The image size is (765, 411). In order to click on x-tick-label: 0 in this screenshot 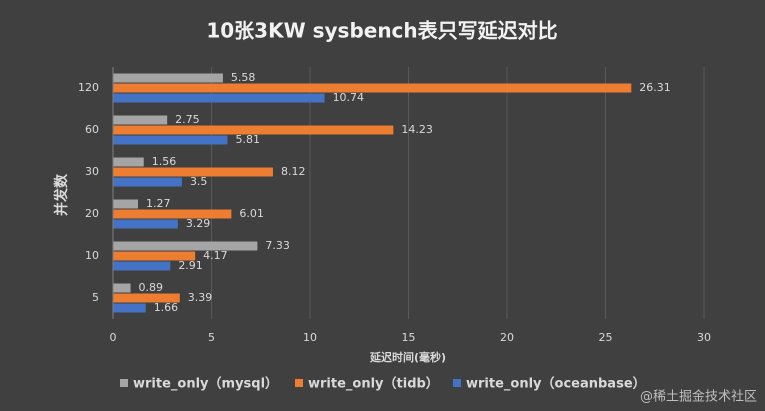, I will do `click(113, 337)`.